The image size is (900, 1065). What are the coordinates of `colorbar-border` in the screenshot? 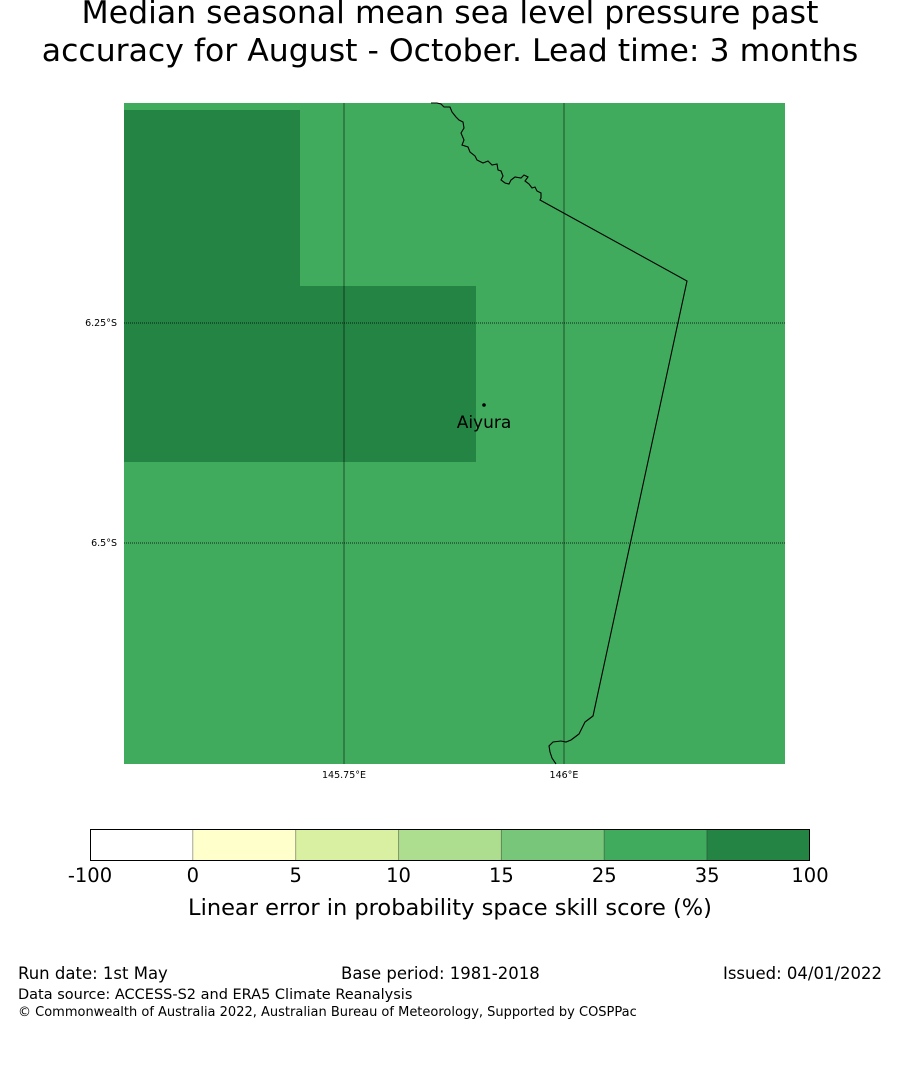 It's located at (450, 845).